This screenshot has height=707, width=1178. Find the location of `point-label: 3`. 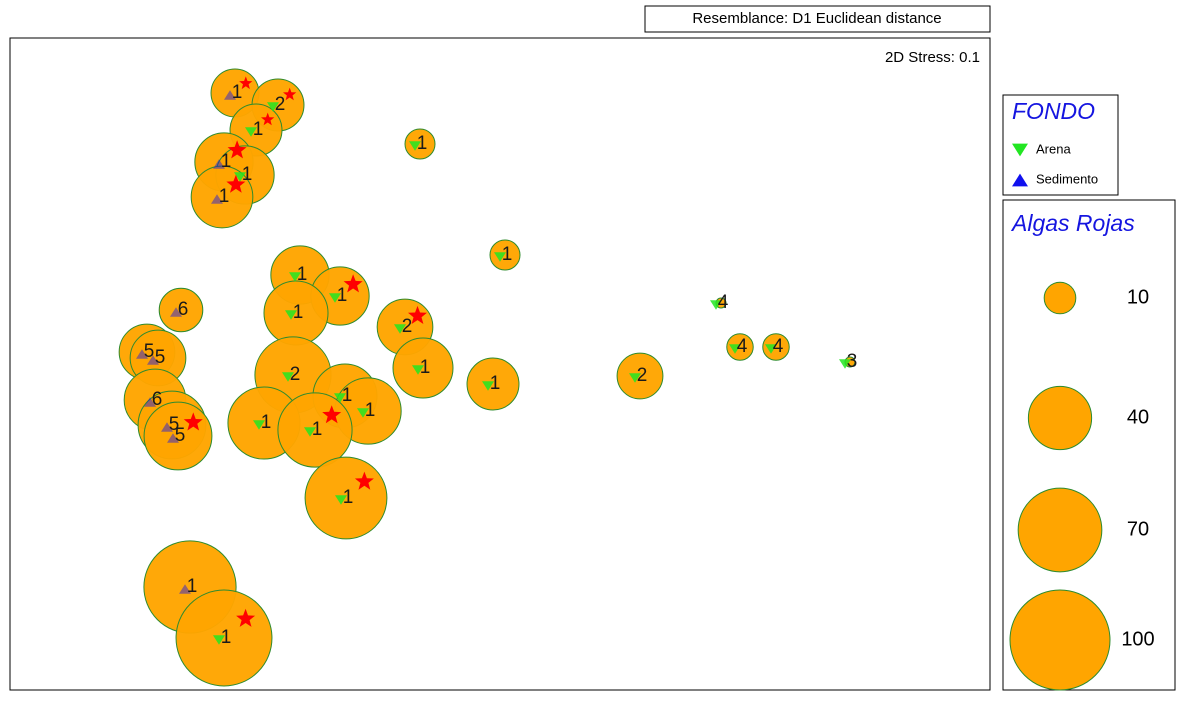

point-label: 3 is located at coordinates (852, 361).